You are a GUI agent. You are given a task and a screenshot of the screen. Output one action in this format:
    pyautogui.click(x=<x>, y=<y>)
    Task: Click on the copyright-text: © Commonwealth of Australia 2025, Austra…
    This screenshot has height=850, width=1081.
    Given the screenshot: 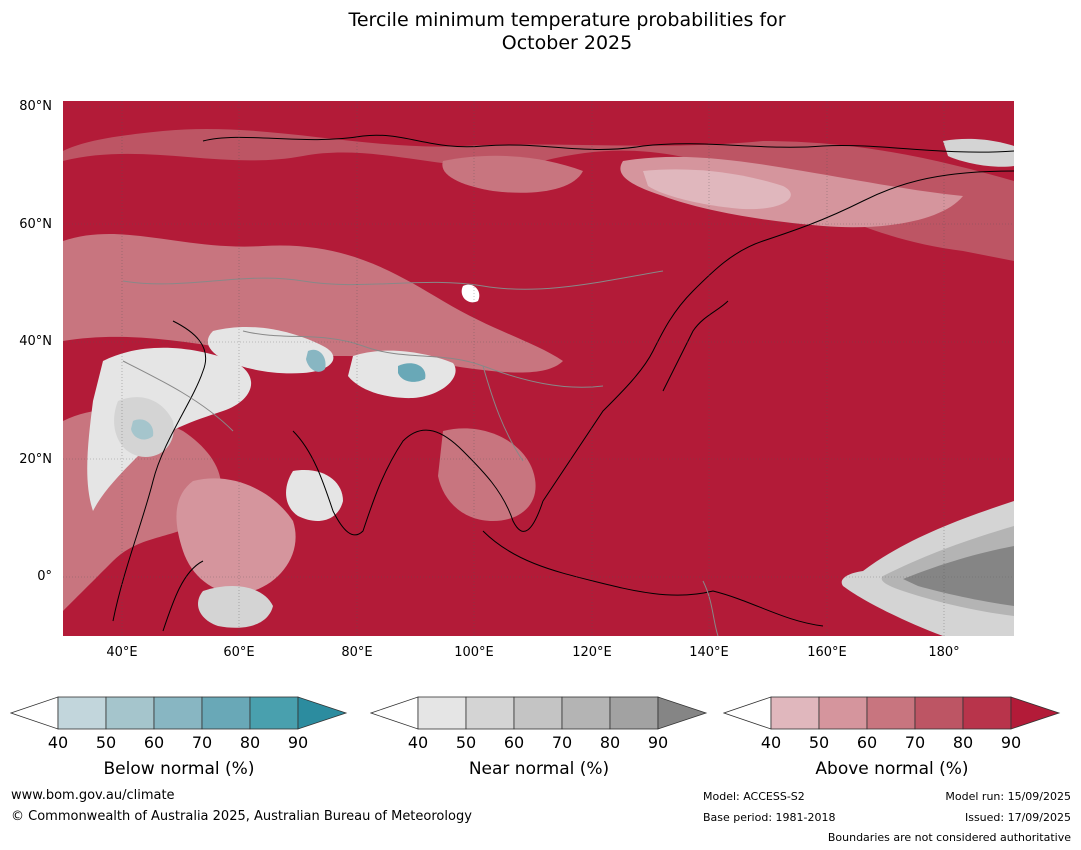 What is the action you would take?
    pyautogui.click(x=241, y=816)
    